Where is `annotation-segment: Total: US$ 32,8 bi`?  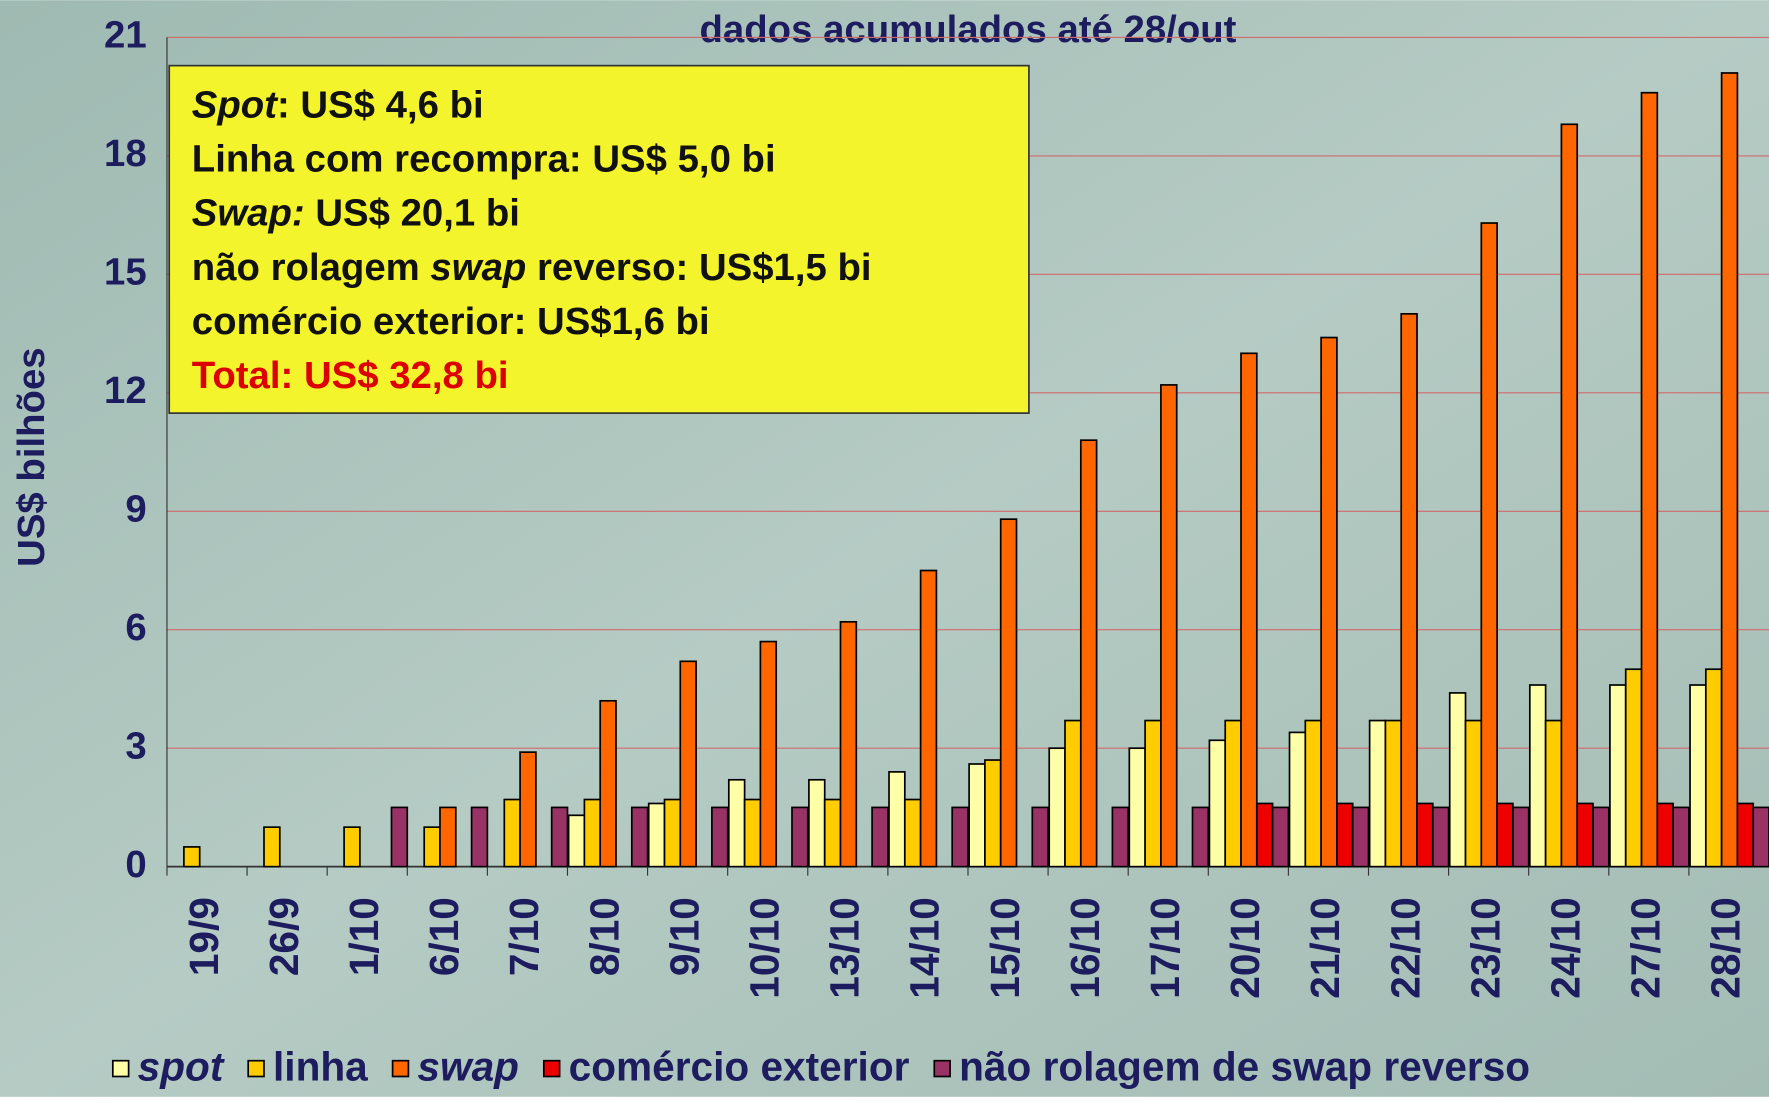
annotation-segment: Total: US$ 32,8 bi is located at coordinates (350, 375).